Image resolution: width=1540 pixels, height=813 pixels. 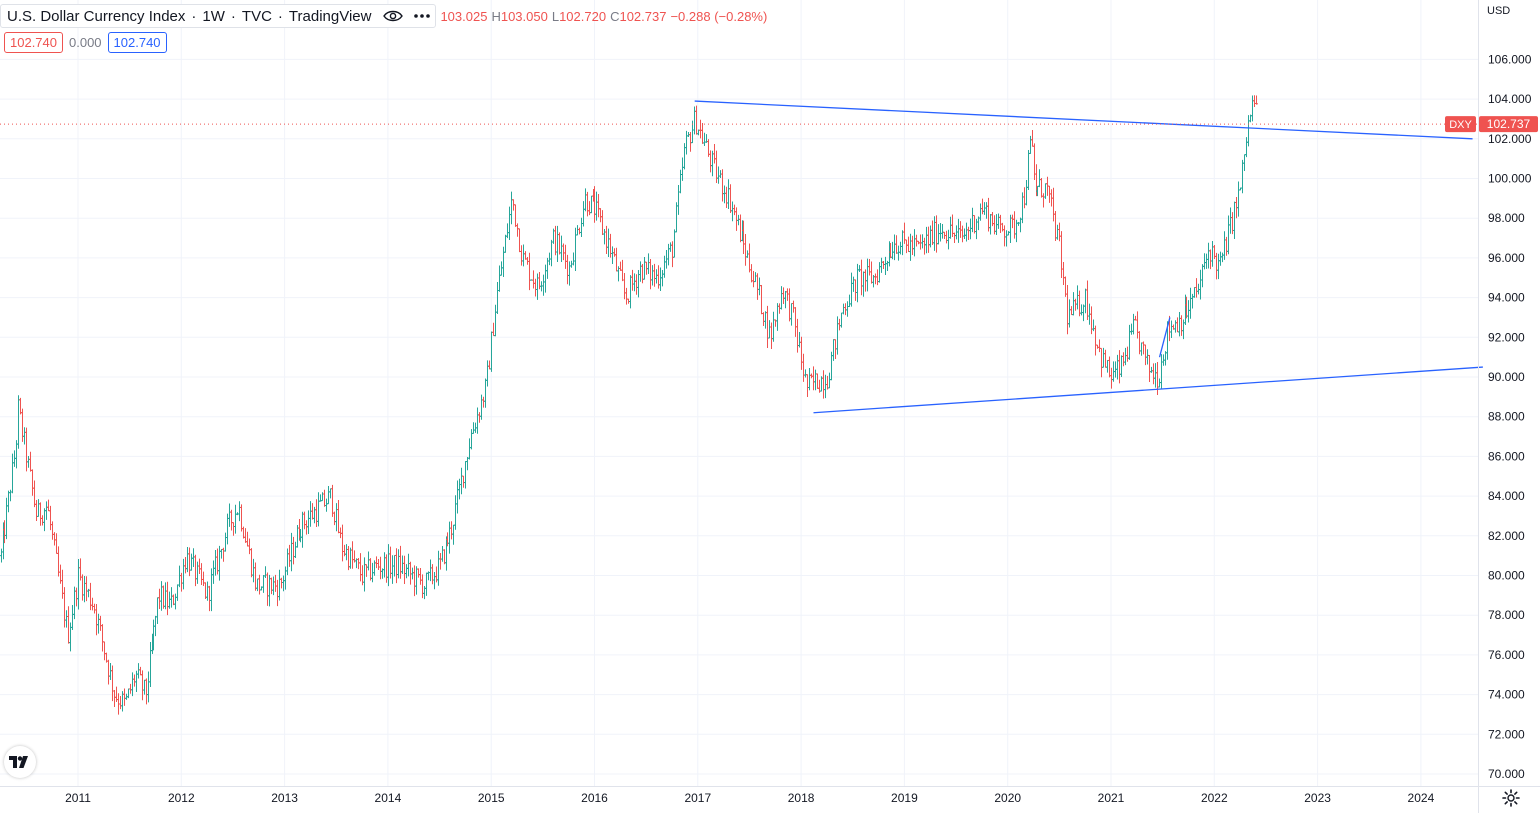 I want to click on tradingview-logo-icon, so click(x=20, y=762).